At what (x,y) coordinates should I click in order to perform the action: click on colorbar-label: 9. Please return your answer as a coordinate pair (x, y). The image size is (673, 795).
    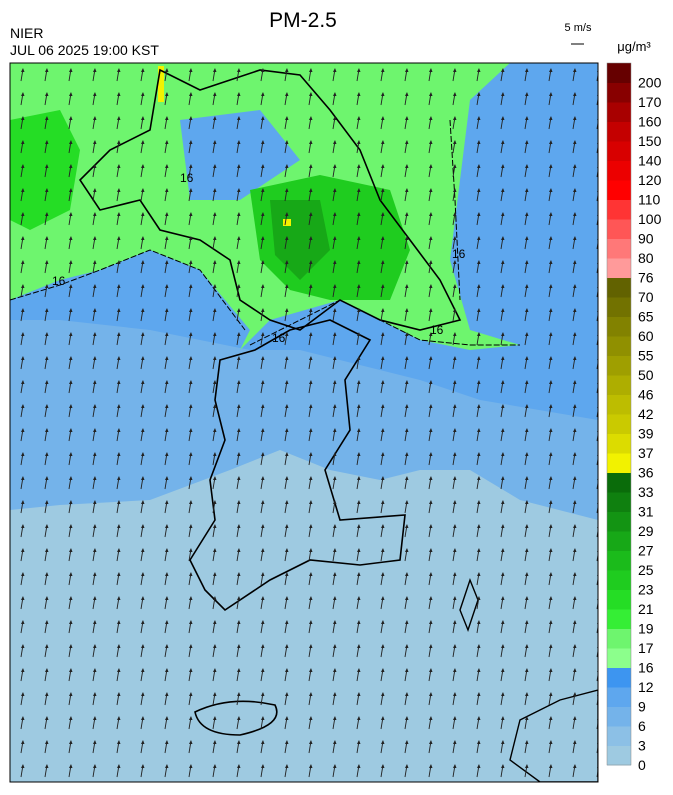
    Looking at the image, I should click on (642, 707).